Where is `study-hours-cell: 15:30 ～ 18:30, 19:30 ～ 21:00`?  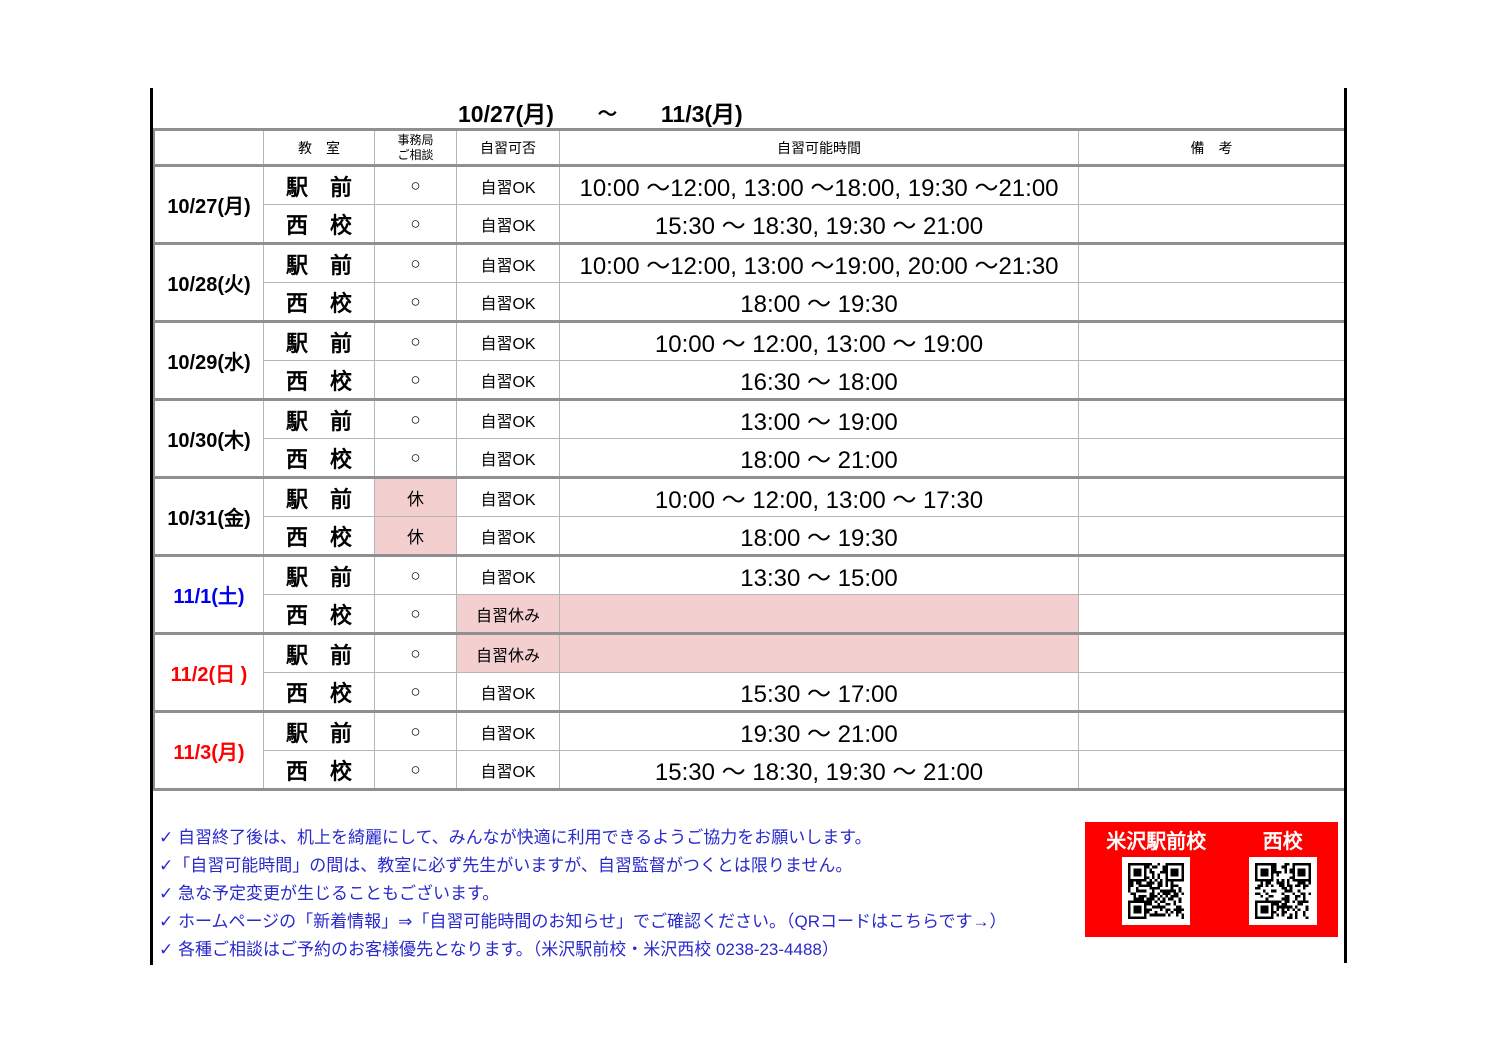 study-hours-cell: 15:30 ～ 18:30, 19:30 ～ 21:00 is located at coordinates (819, 770).